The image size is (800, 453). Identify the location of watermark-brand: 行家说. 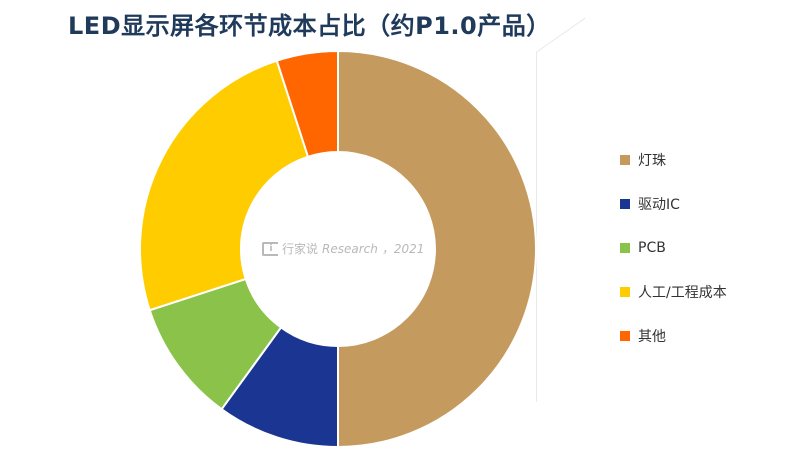
(300, 249).